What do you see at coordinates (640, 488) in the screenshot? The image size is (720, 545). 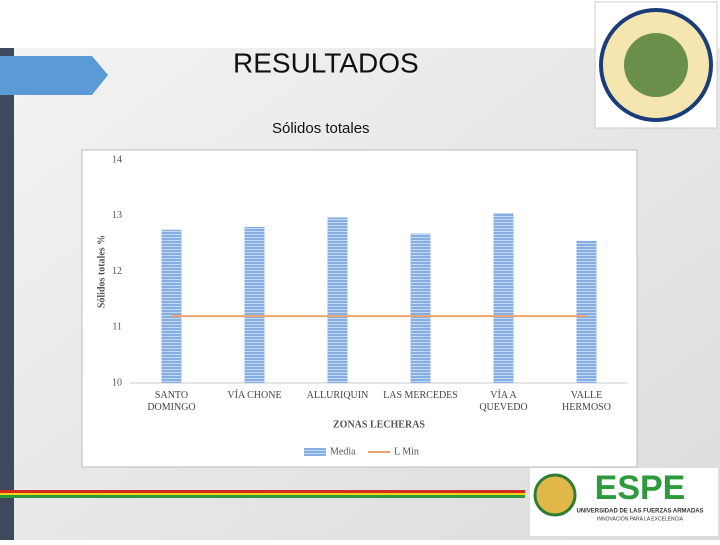 I see `logo-text: ESPE` at bounding box center [640, 488].